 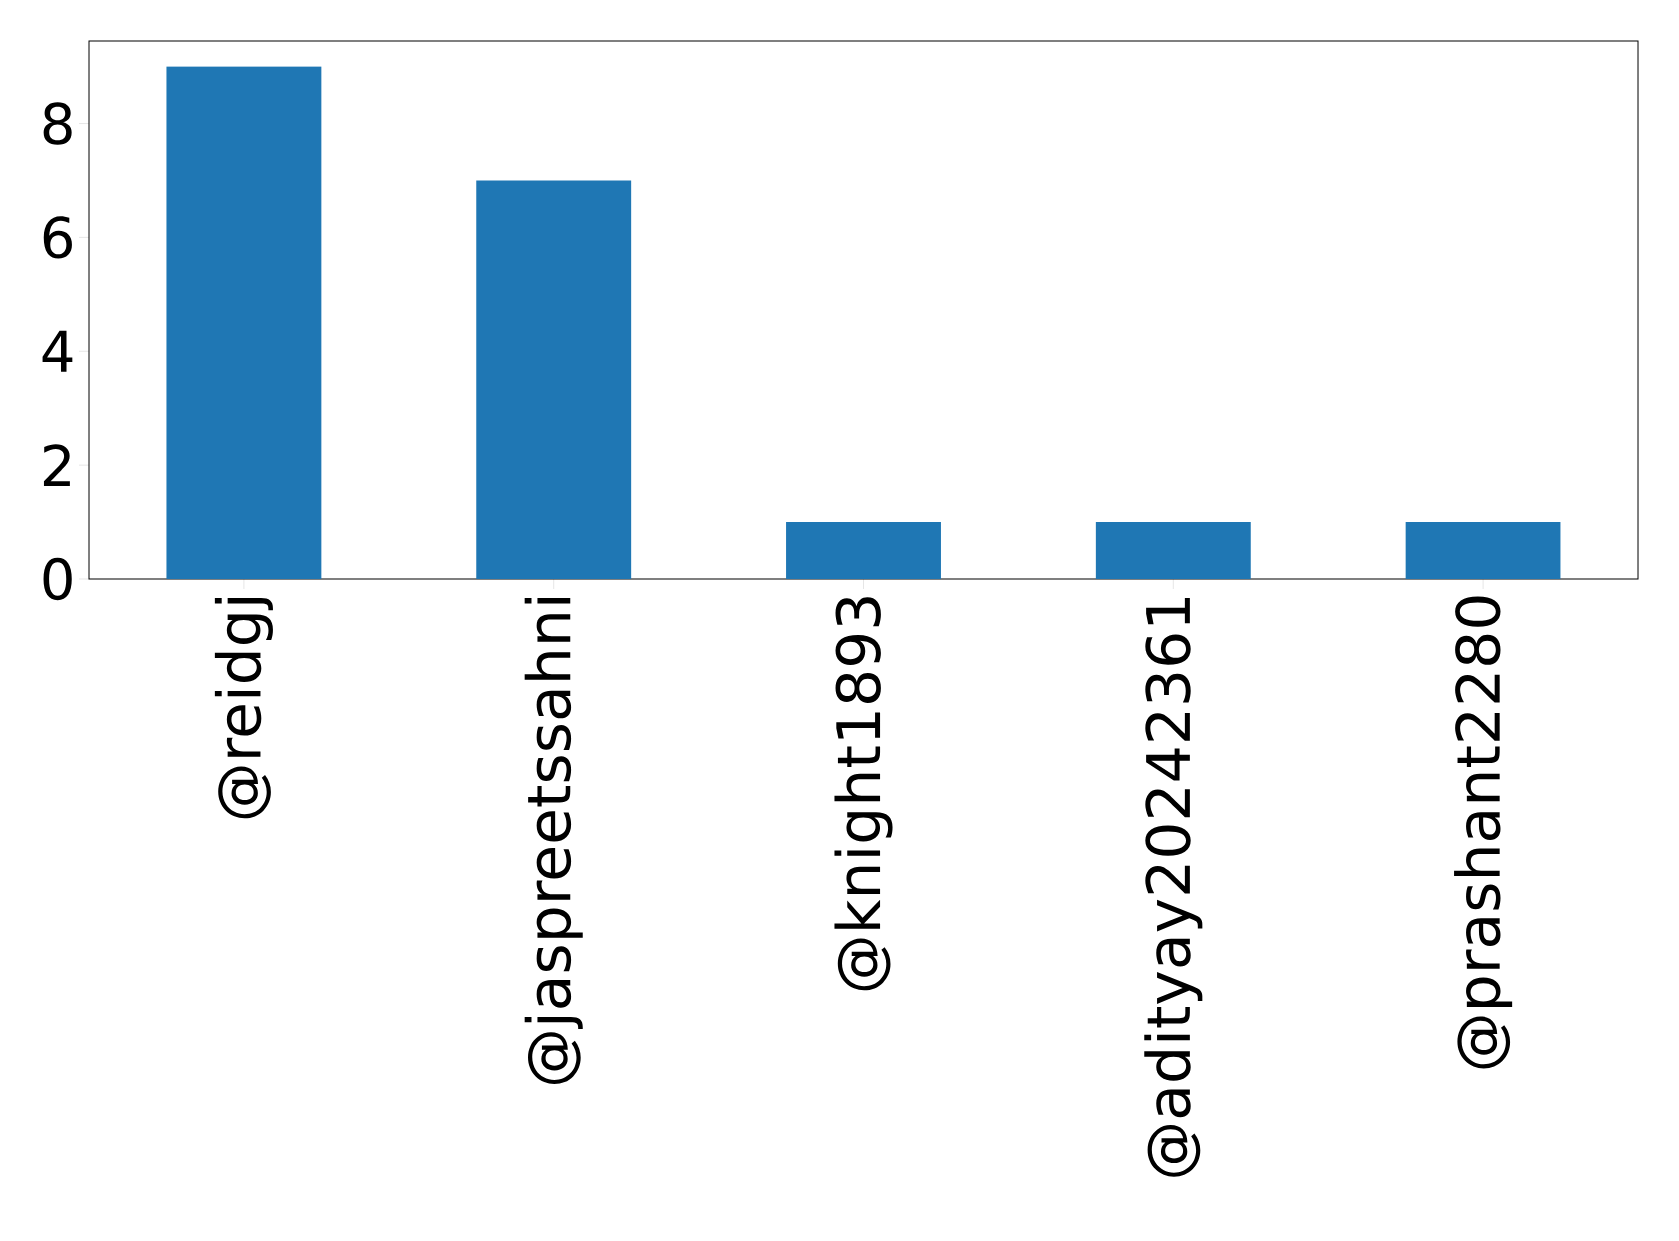 I want to click on x-tick-label: @knight1893, so click(x=863, y=794).